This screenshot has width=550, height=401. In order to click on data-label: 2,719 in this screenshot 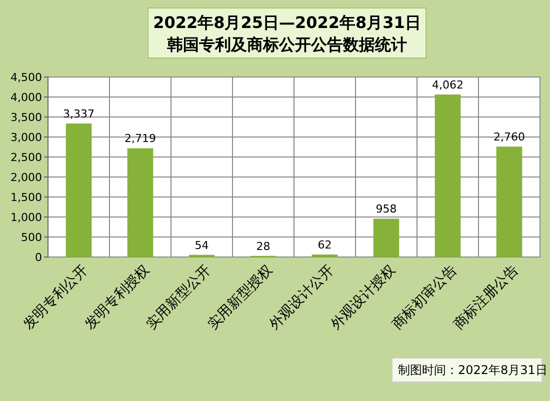, I will do `click(140, 139)`.